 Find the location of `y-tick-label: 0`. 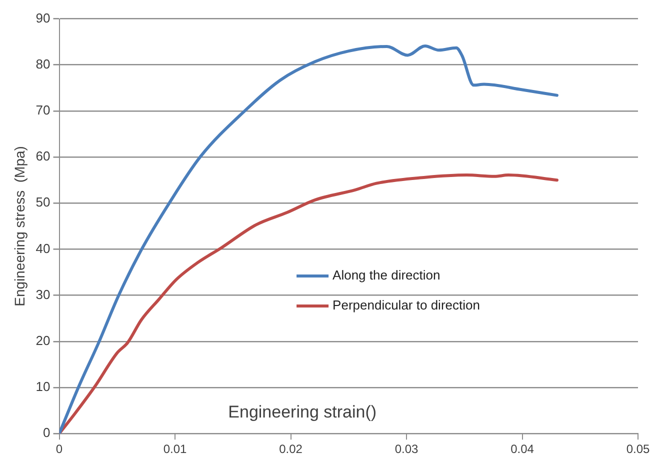

y-tick-label: 0 is located at coordinates (46, 432).